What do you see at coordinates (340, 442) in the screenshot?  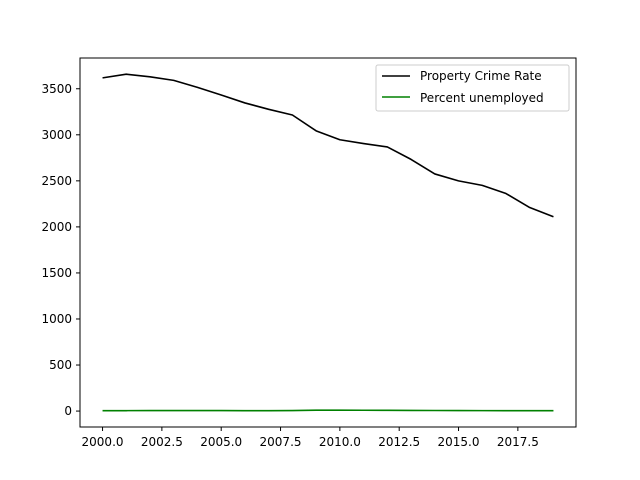 I see `x-tick-label: 2010.0` at bounding box center [340, 442].